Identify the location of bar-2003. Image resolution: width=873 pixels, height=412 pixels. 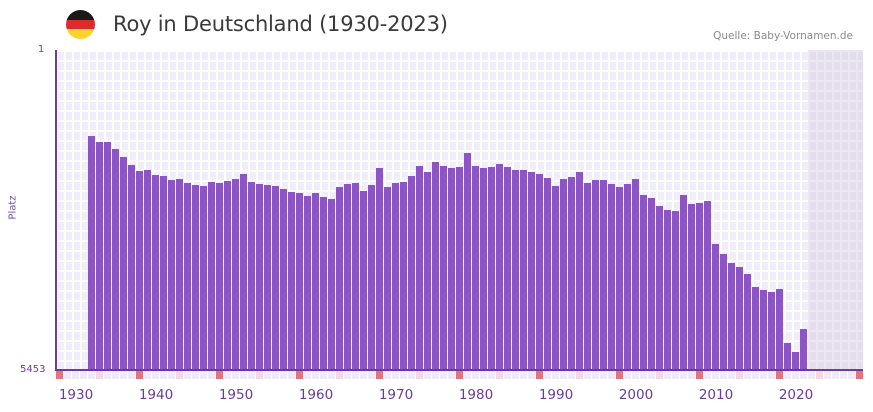
(651, 284).